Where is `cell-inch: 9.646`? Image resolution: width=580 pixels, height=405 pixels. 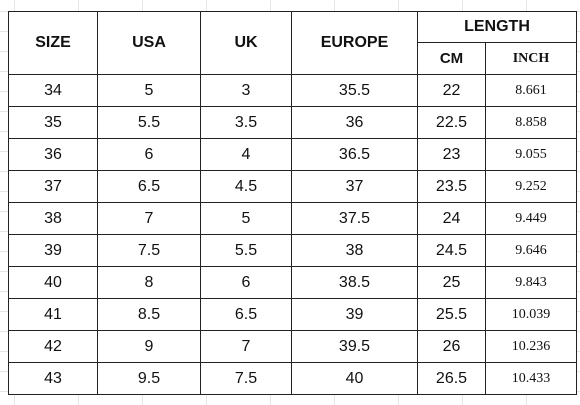
cell-inch: 9.646 is located at coordinates (531, 250).